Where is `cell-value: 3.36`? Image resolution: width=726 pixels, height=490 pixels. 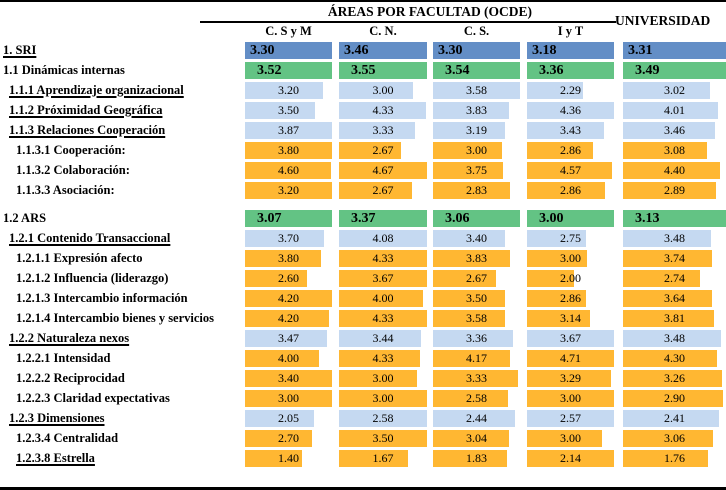 cell-value: 3.36 is located at coordinates (551, 70).